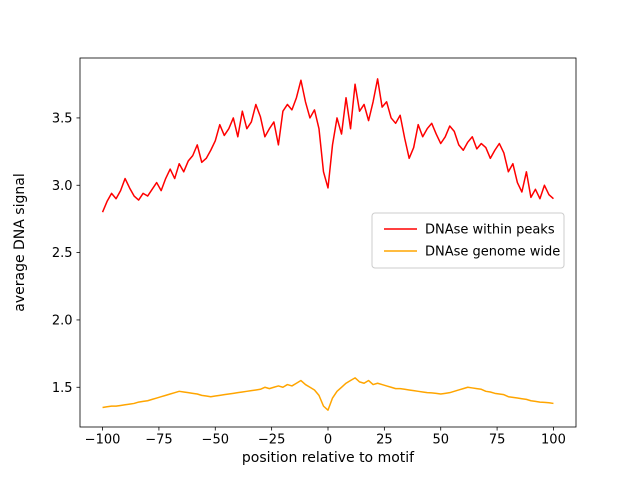 This screenshot has height=480, width=640. I want to click on y-tick-label: 2.0, so click(62, 320).